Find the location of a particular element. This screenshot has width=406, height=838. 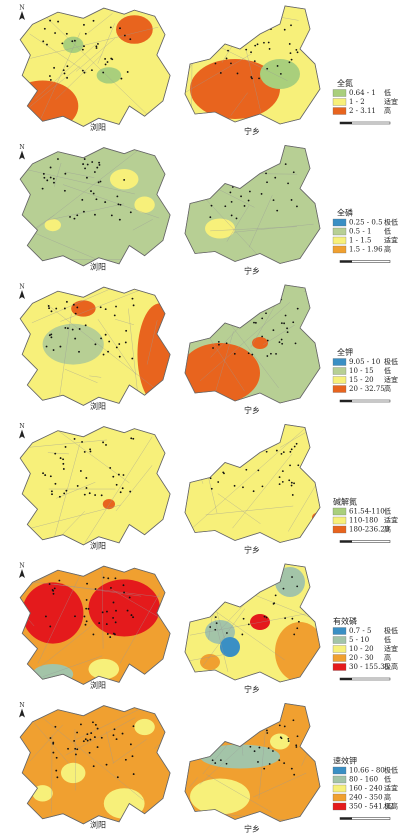

north-arrow is located at coordinates (22, 294).